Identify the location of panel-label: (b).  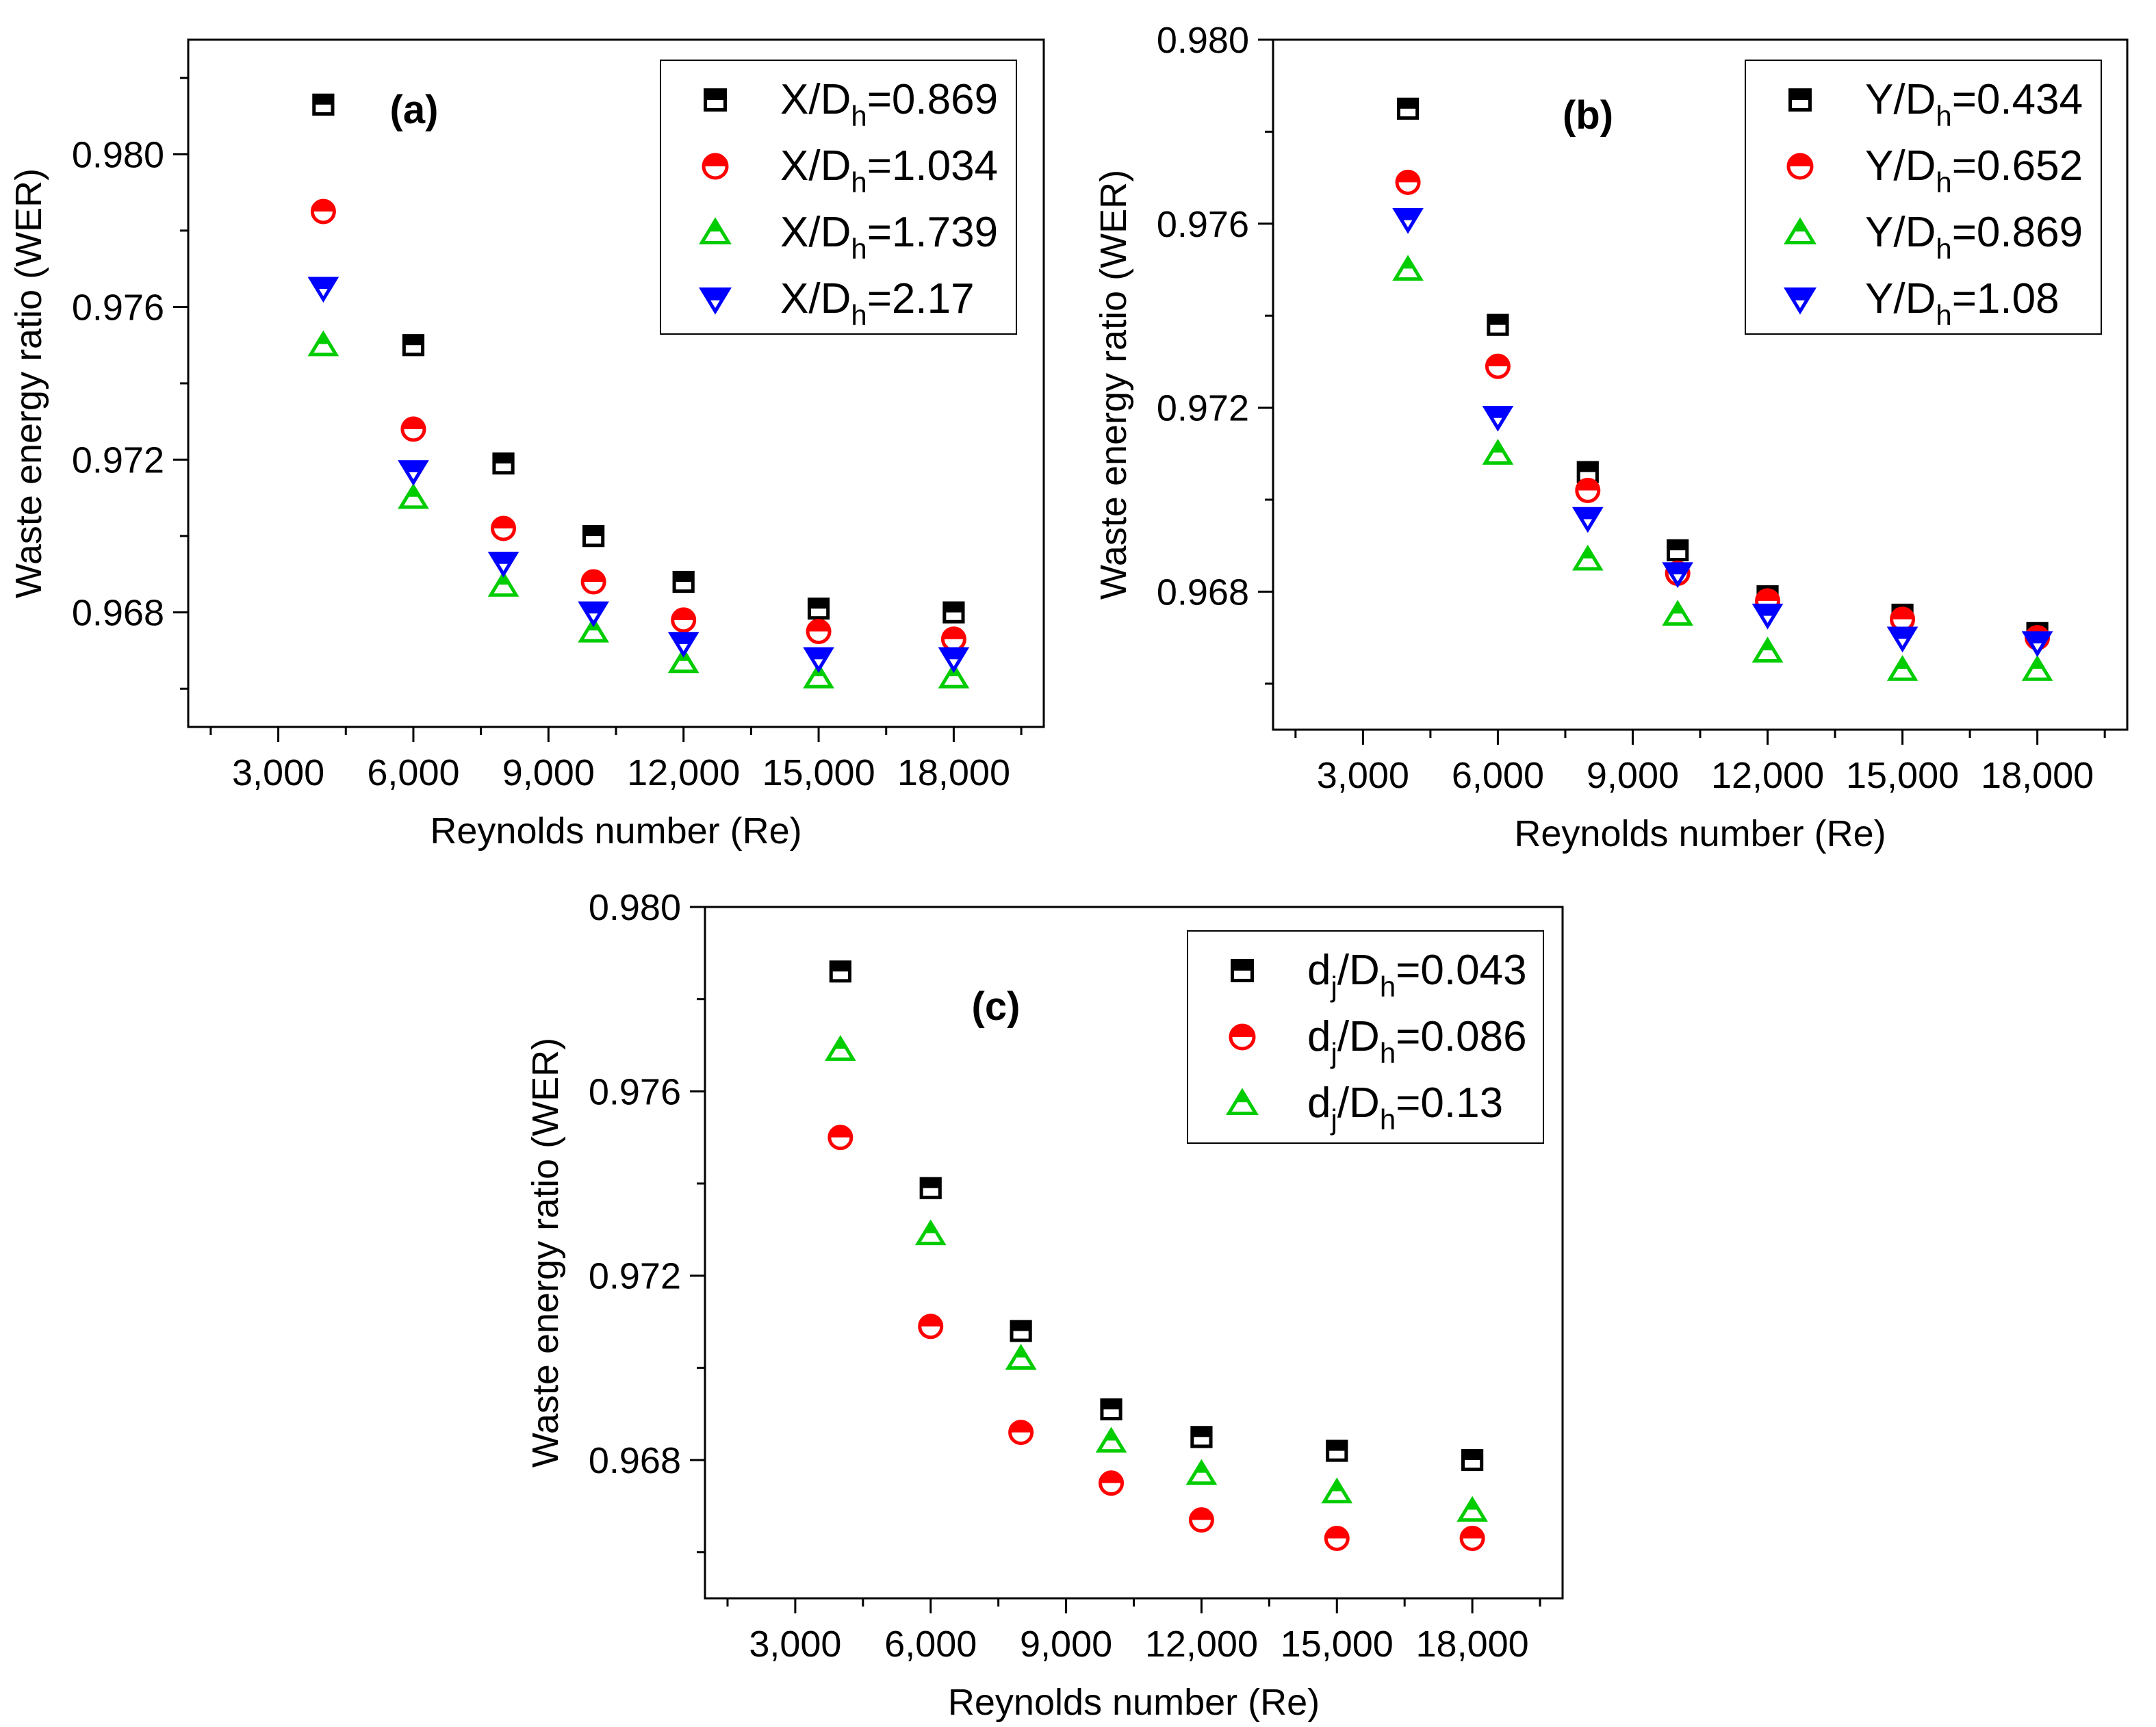
(1588, 116).